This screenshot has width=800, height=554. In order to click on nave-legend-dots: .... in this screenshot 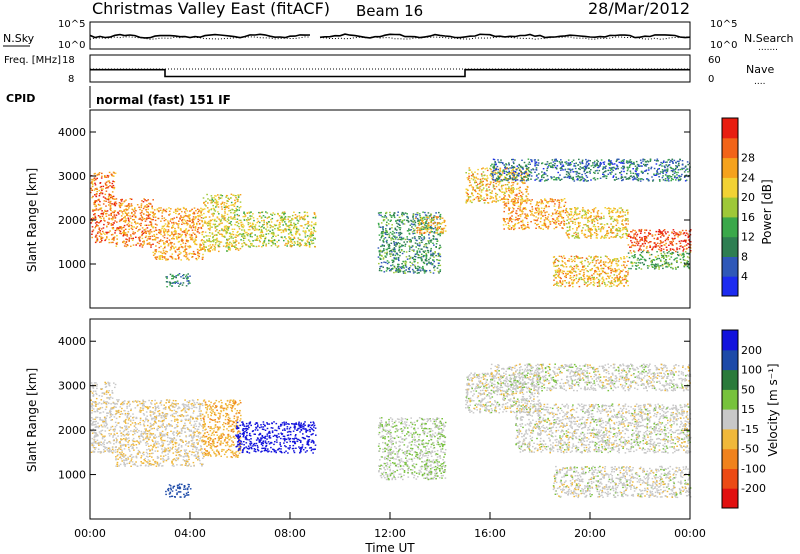, I will do `click(759, 82)`.